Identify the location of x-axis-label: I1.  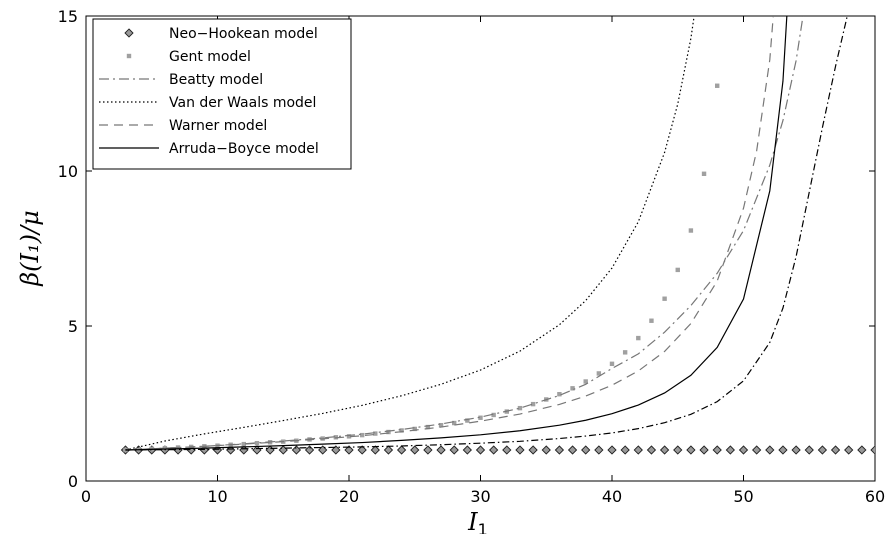
(477, 521).